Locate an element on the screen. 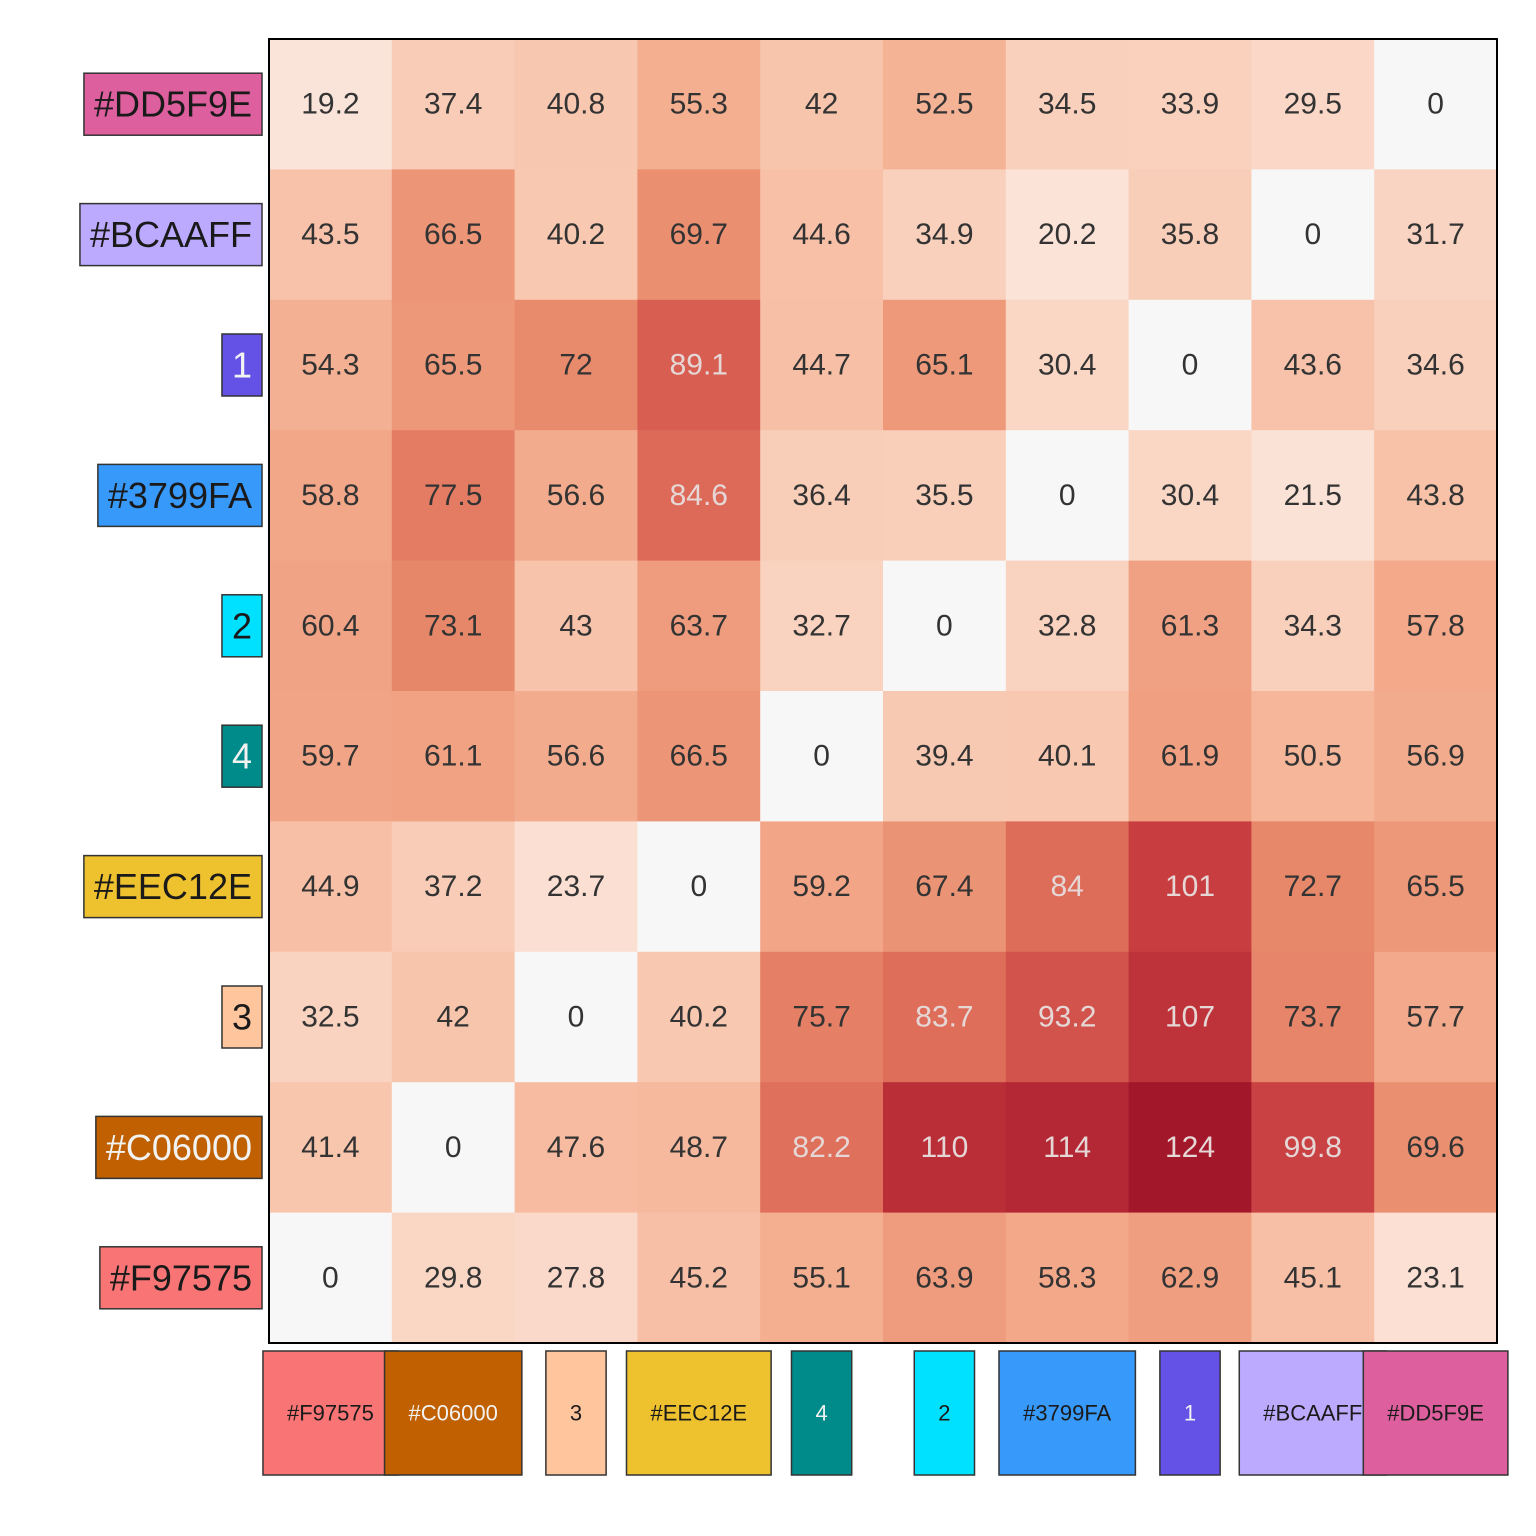  cell-value-label: 29.5 is located at coordinates (1313, 104).